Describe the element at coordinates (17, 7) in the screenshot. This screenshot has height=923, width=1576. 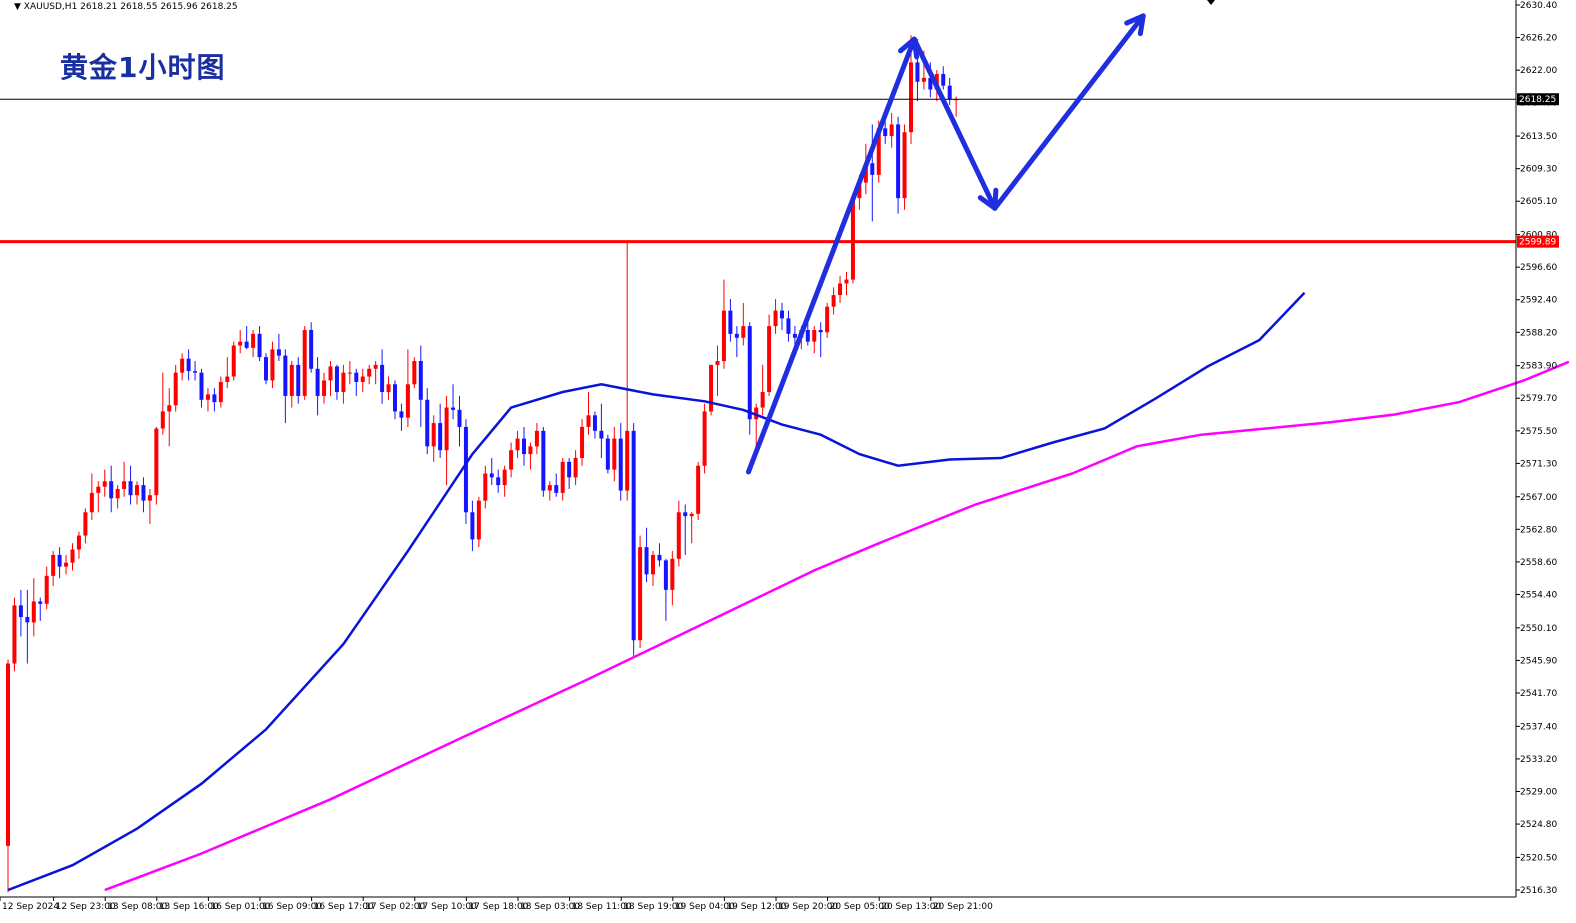
I see `dropdown-triangle-icon: ▼` at that location.